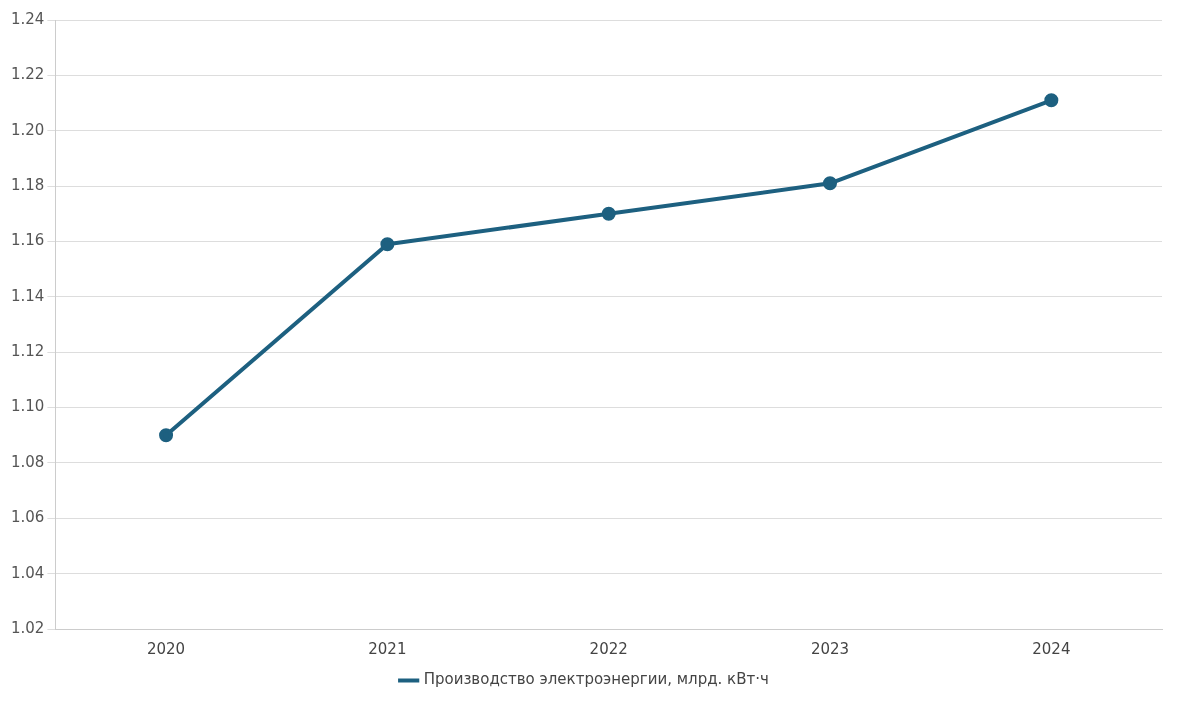  Describe the element at coordinates (27, 18) in the screenshot. I see `y-tick-label: 1.24` at that location.